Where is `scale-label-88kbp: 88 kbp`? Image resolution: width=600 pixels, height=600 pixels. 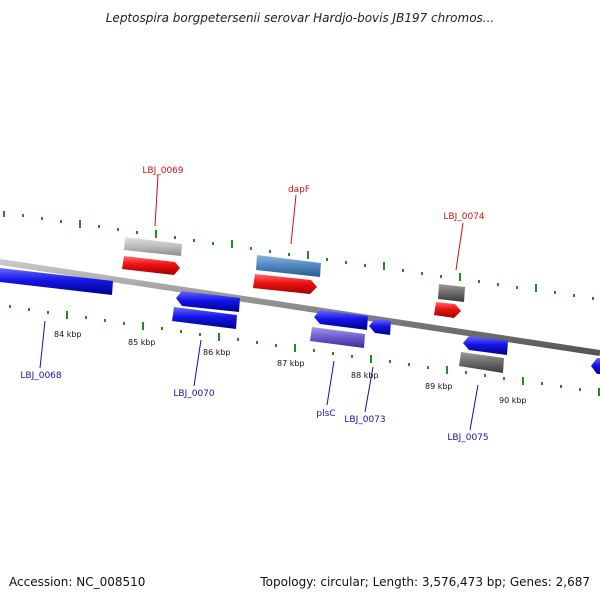 scale-label-88kbp: 88 kbp is located at coordinates (365, 375).